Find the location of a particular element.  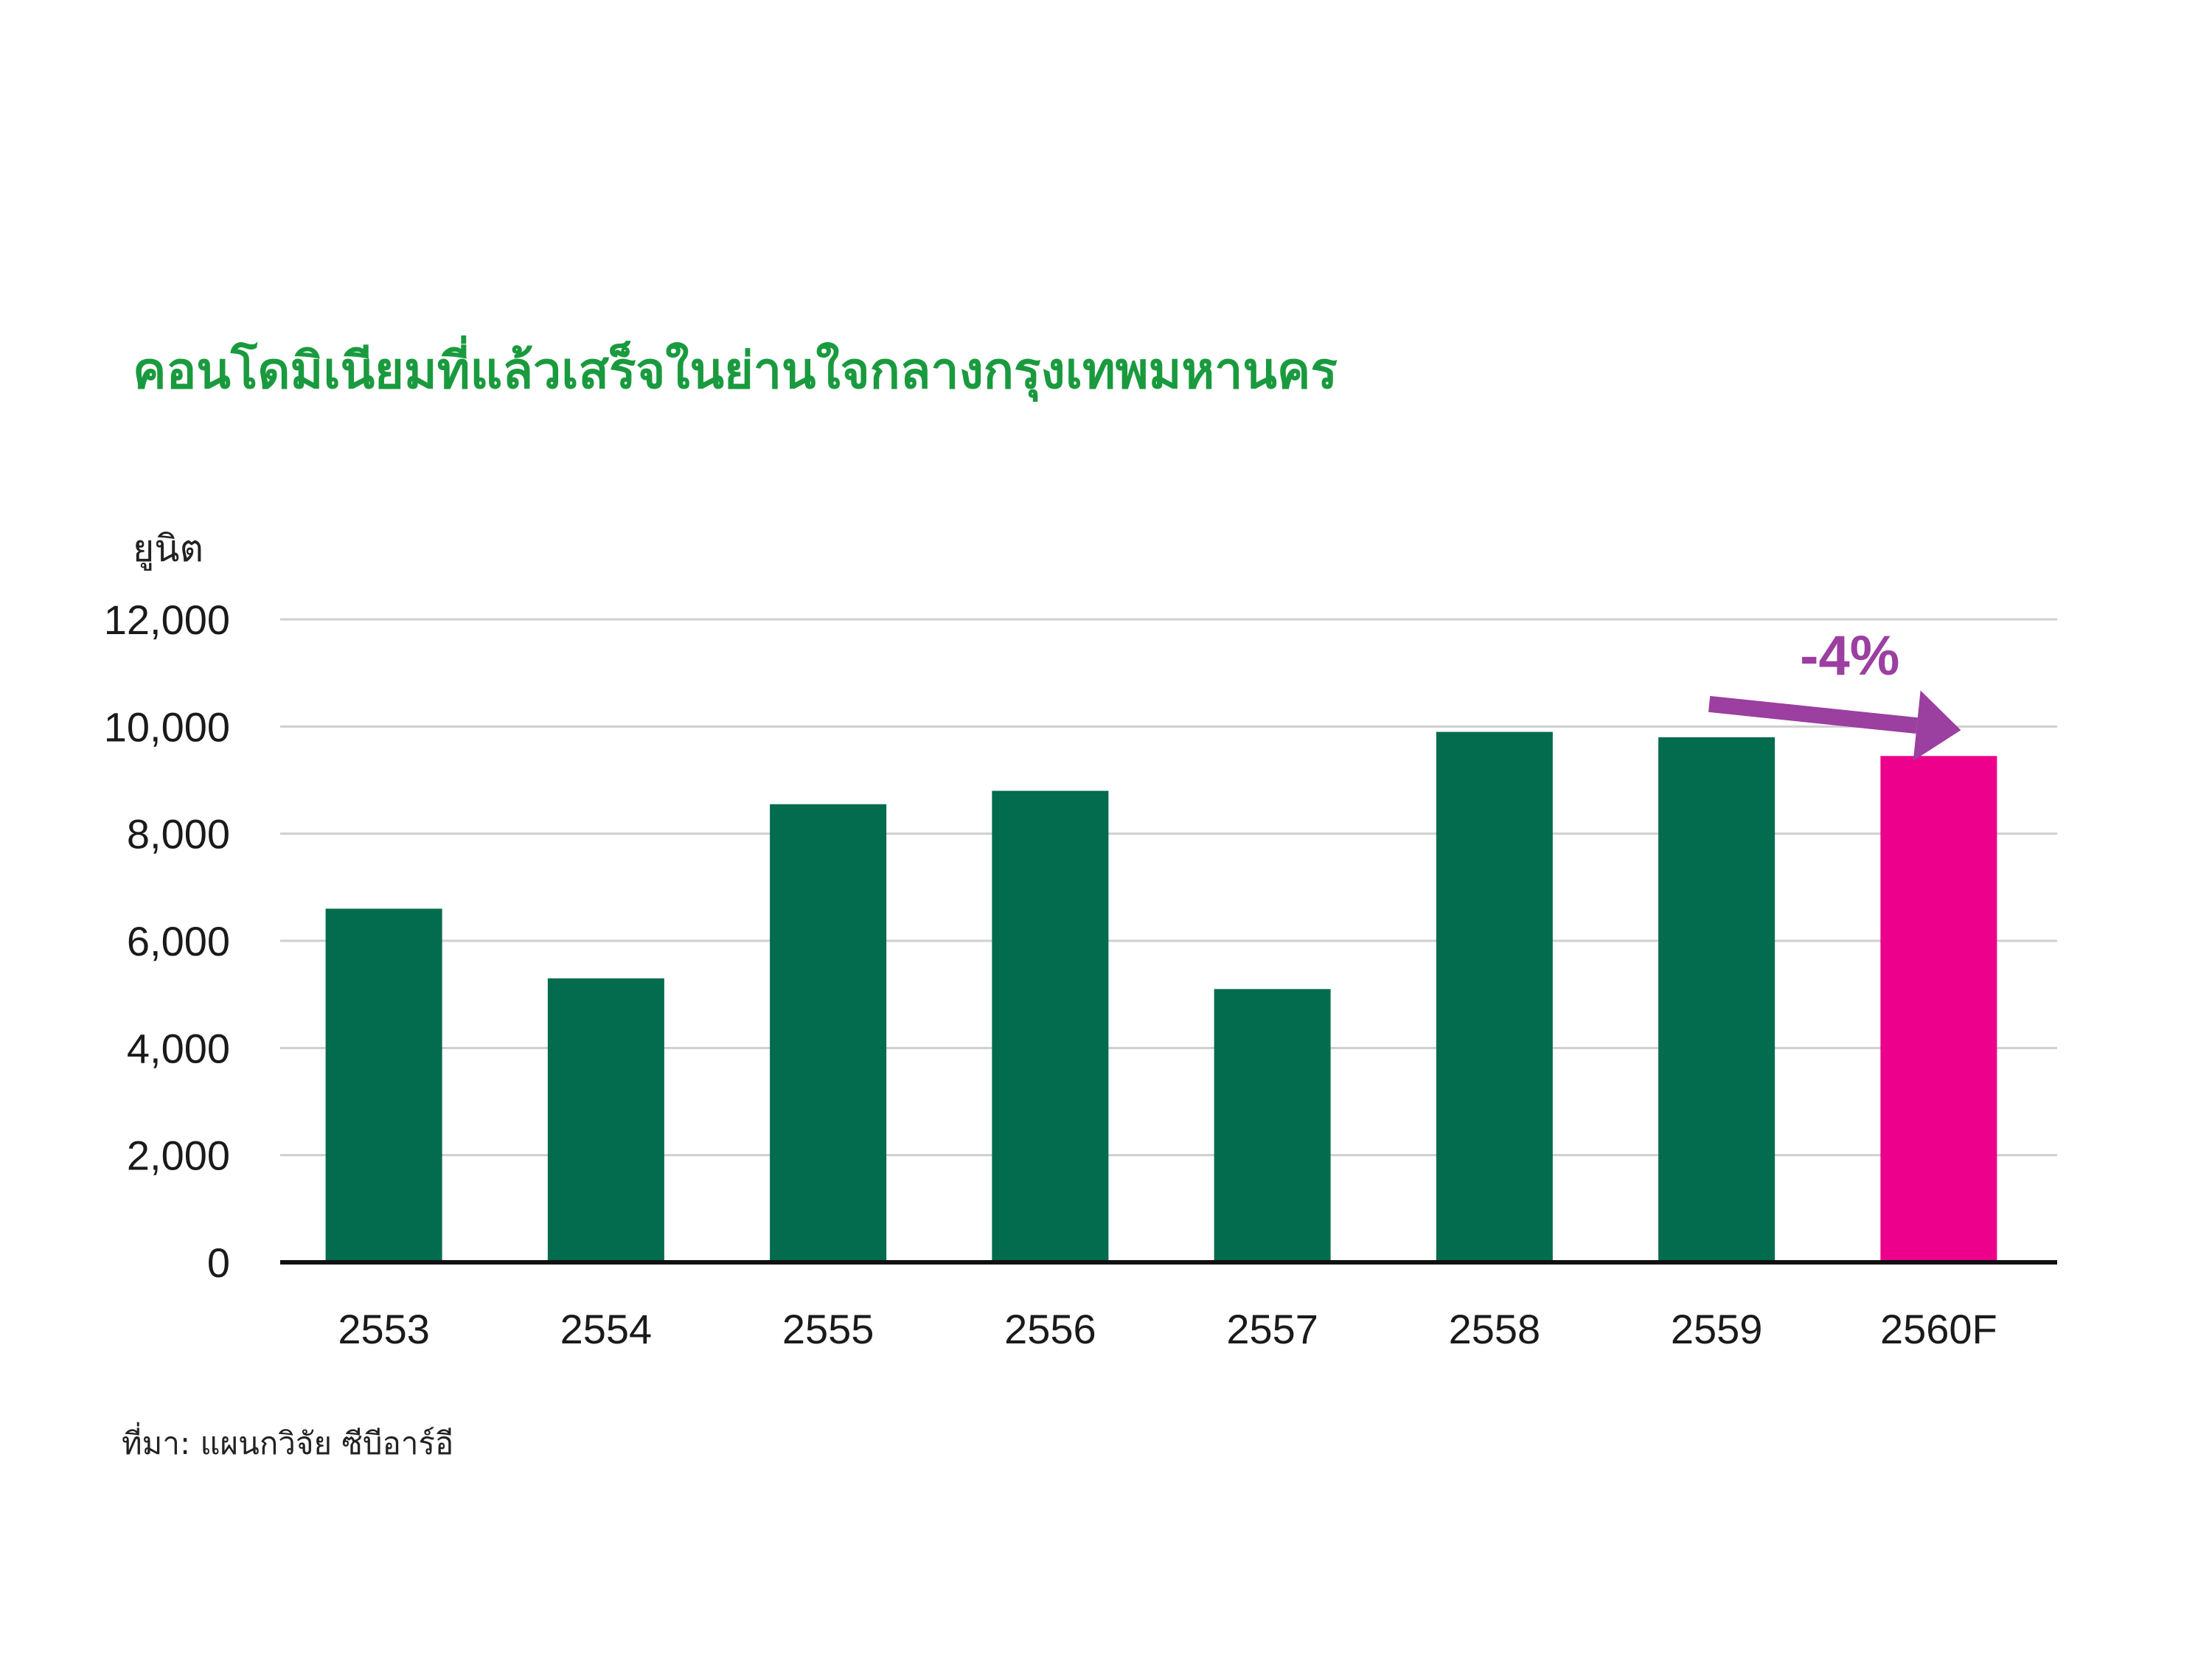

x-tick-label: 2559 is located at coordinates (1717, 1329).